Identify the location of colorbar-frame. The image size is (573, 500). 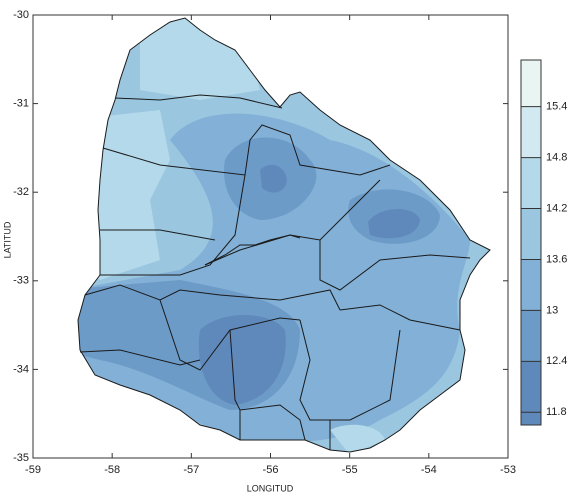
(531, 242).